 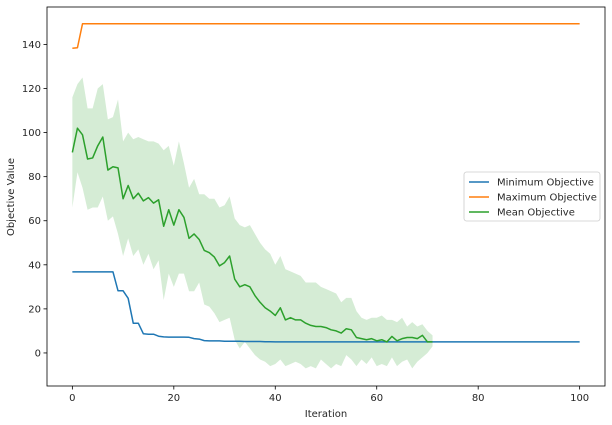 I want to click on y-tick-label: 100, so click(x=31, y=133).